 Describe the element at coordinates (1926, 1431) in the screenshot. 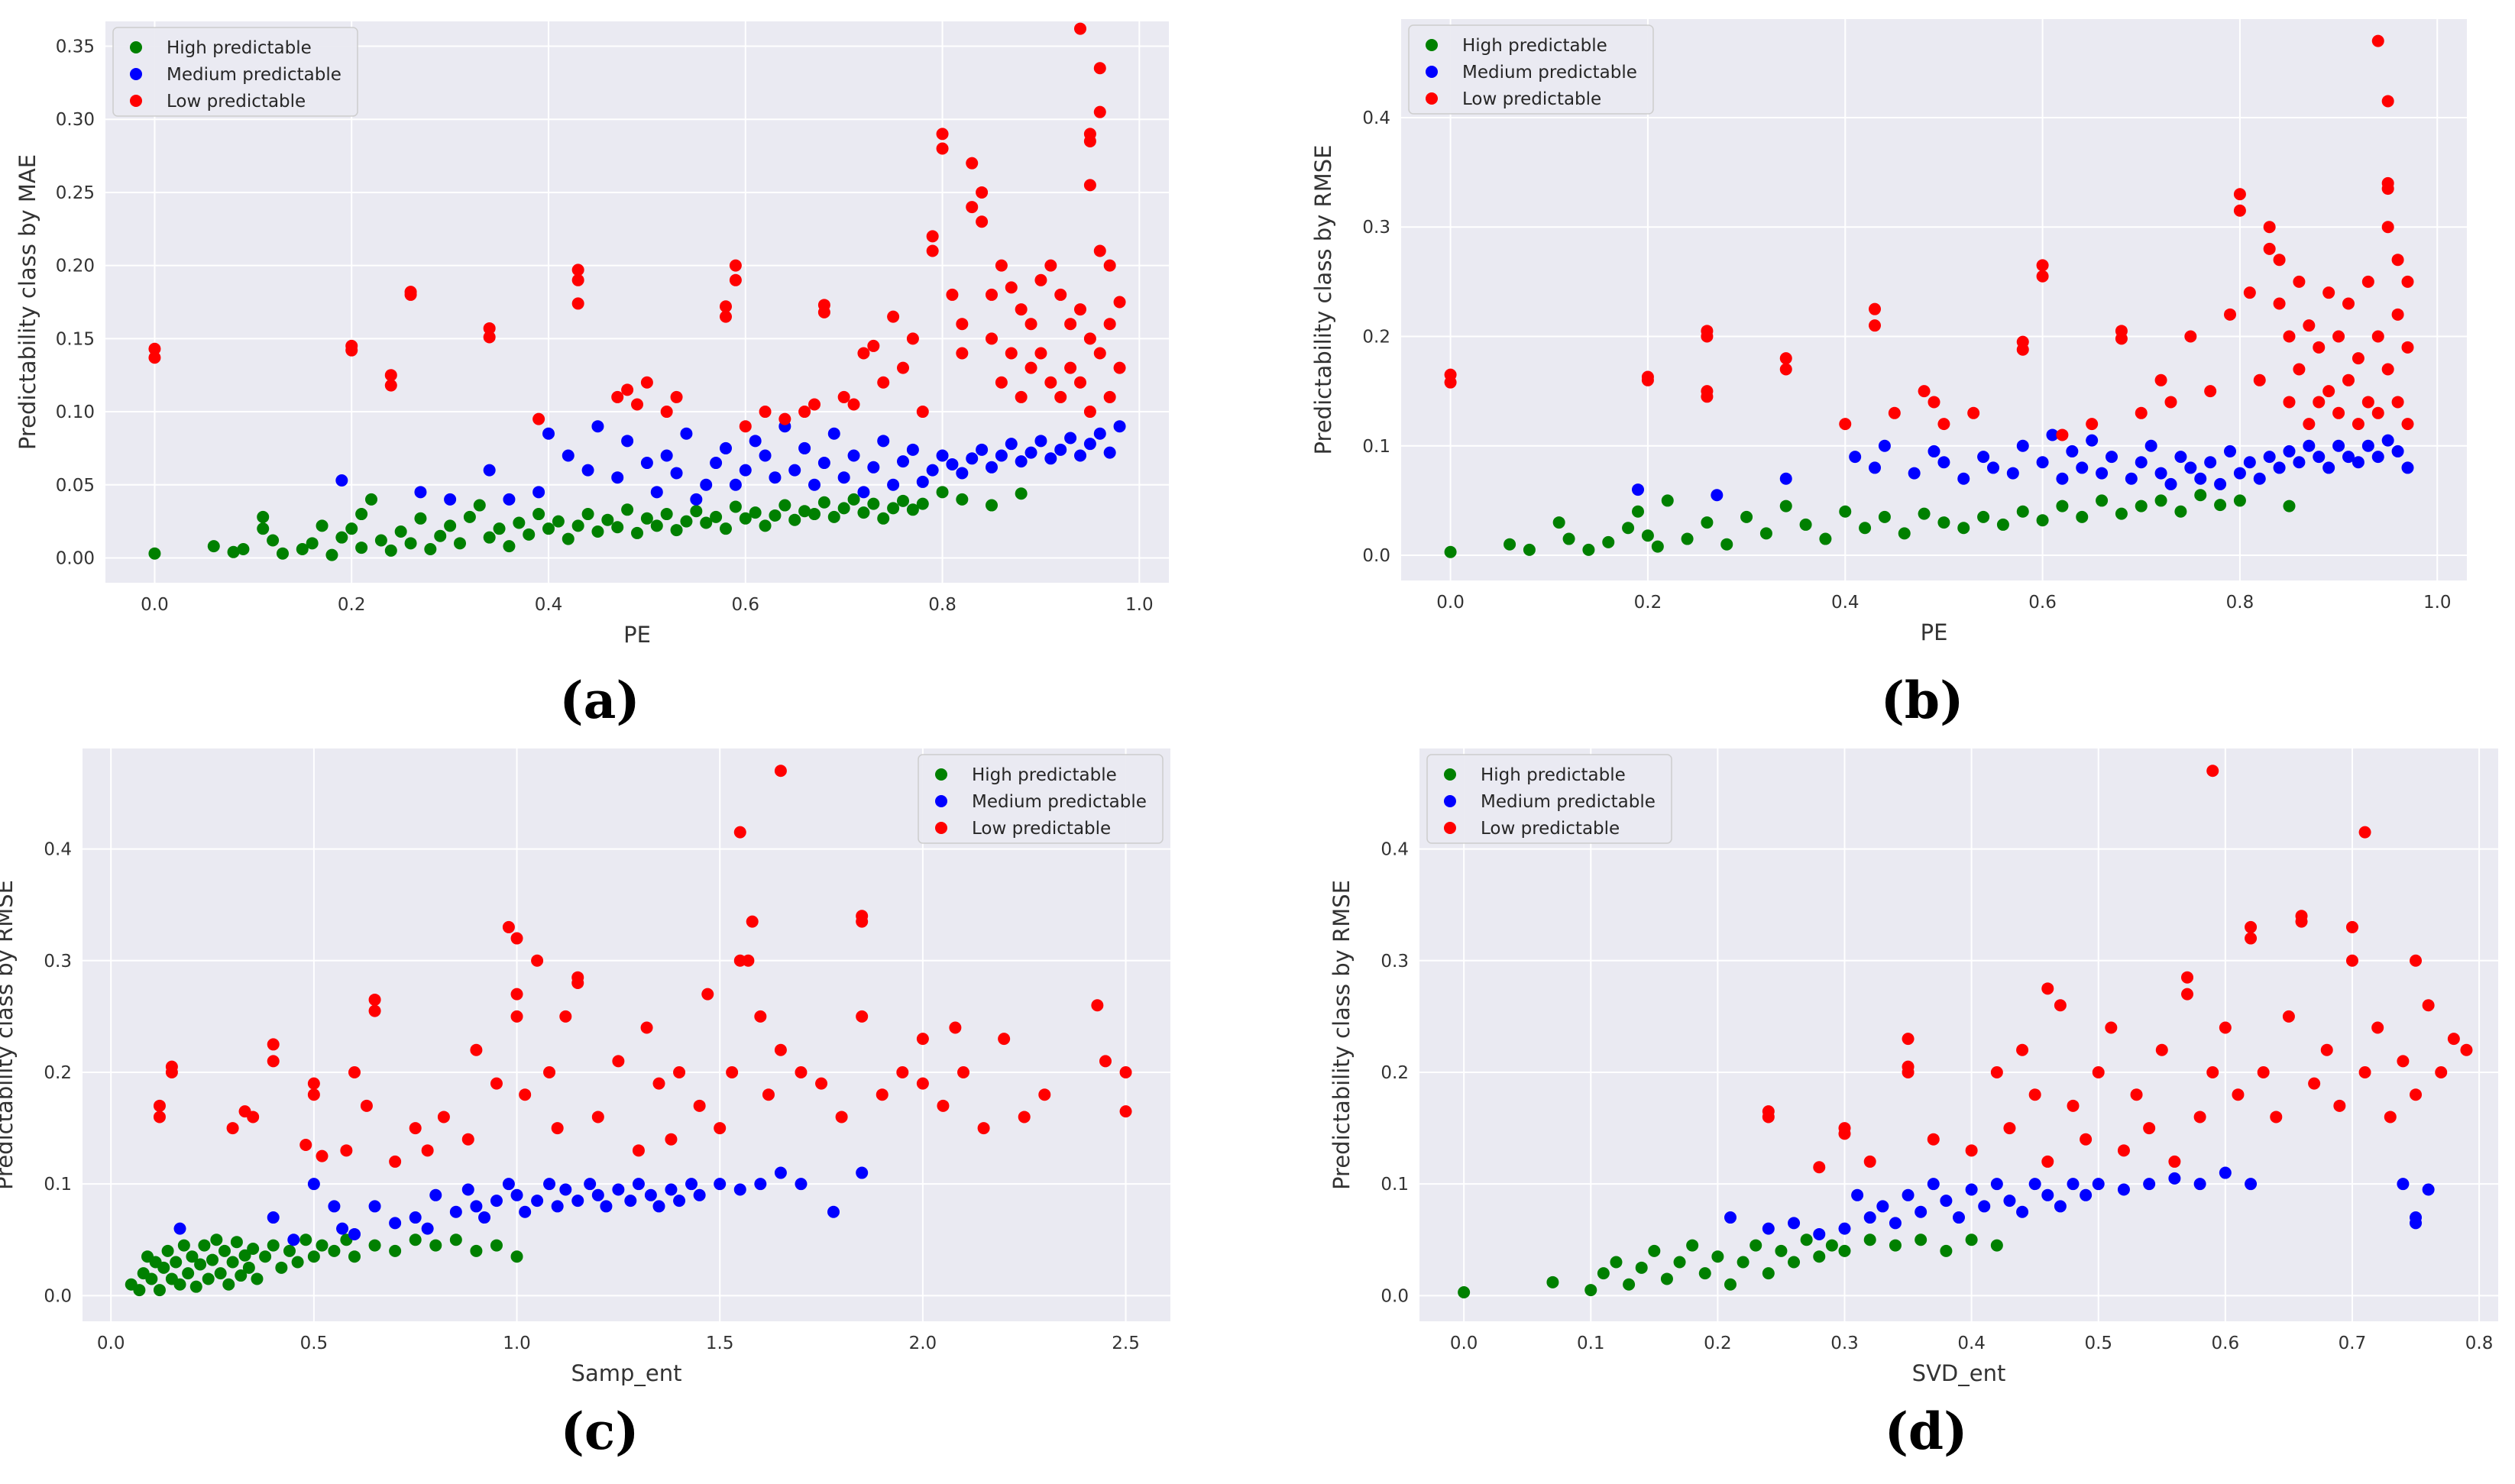

I see `panel-label: (d)` at that location.